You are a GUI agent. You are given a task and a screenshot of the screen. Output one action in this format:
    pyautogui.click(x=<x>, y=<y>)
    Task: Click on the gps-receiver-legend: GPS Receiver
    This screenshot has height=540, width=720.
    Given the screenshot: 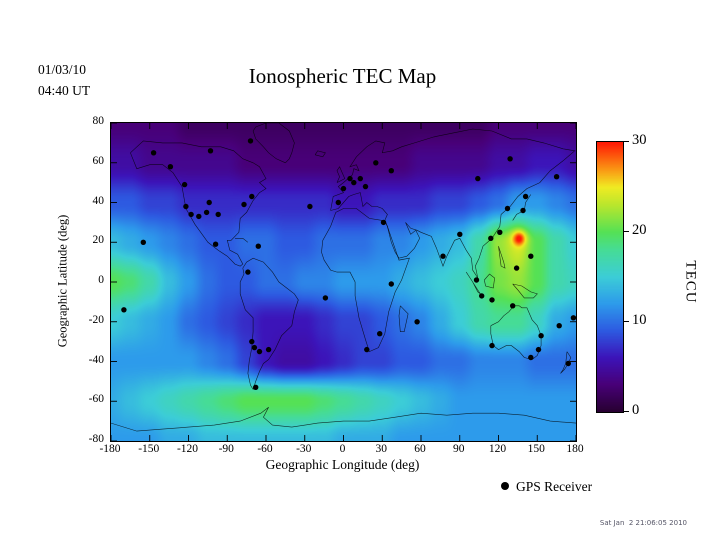 What is the action you would take?
    pyautogui.click(x=546, y=487)
    